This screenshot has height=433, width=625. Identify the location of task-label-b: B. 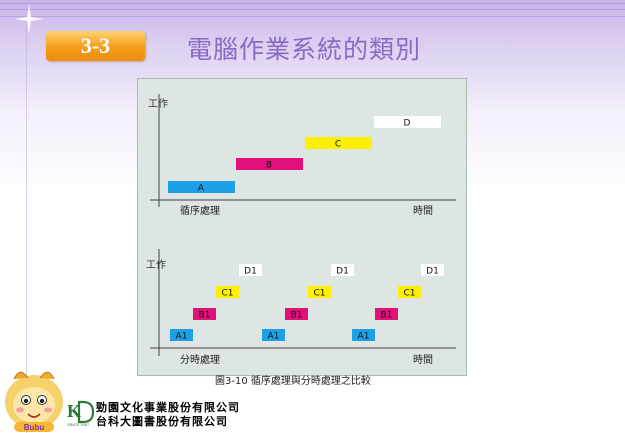
(269, 166).